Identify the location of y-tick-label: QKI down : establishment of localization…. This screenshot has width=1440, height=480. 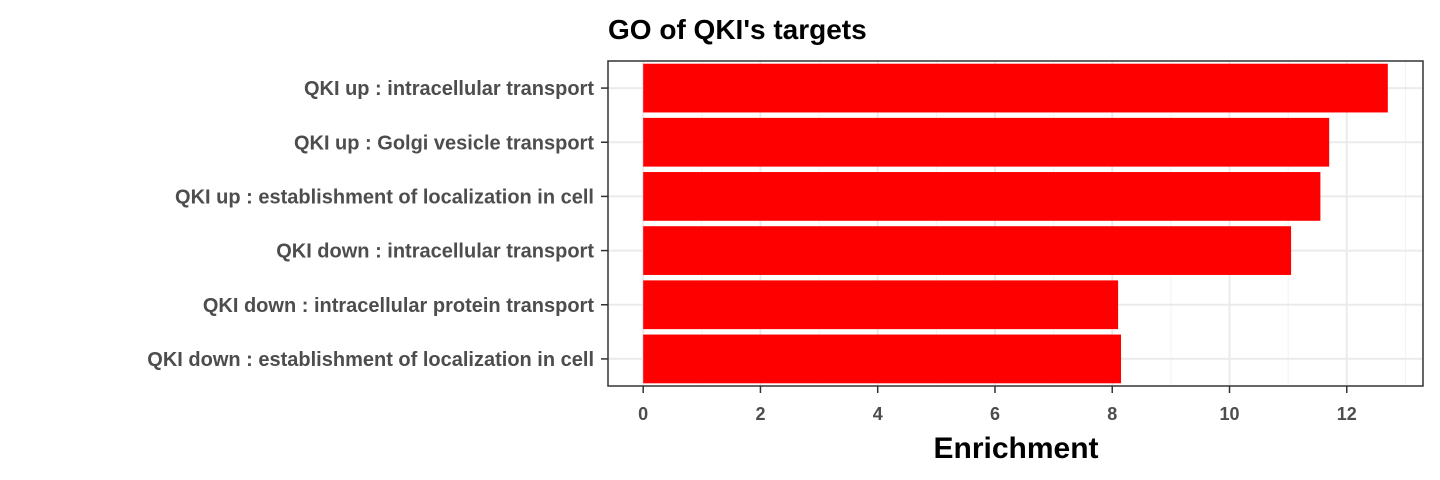
(370, 360).